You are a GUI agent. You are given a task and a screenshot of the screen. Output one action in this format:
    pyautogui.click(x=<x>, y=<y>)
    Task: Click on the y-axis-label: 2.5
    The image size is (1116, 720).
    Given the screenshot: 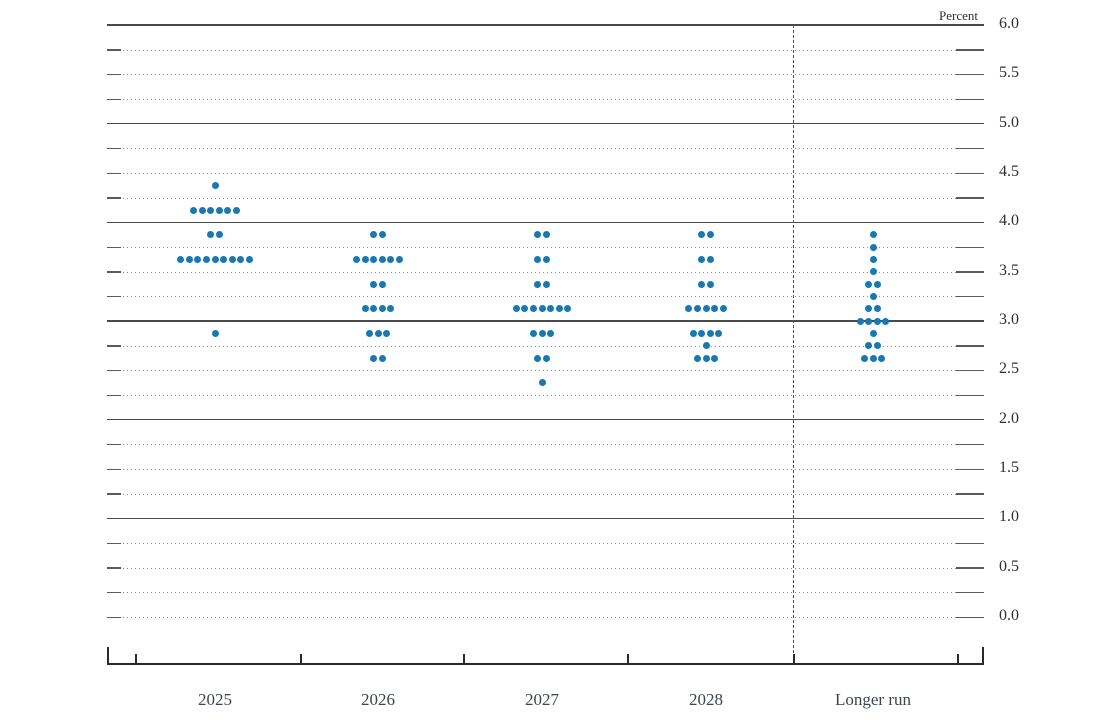 What is the action you would take?
    pyautogui.click(x=1009, y=369)
    